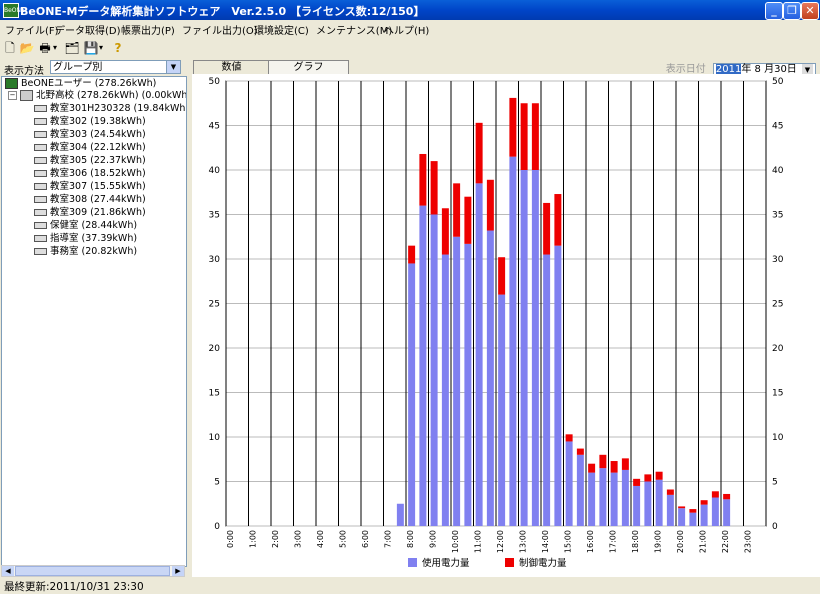  I want to click on x-tick-label: 10:00, so click(455, 541).